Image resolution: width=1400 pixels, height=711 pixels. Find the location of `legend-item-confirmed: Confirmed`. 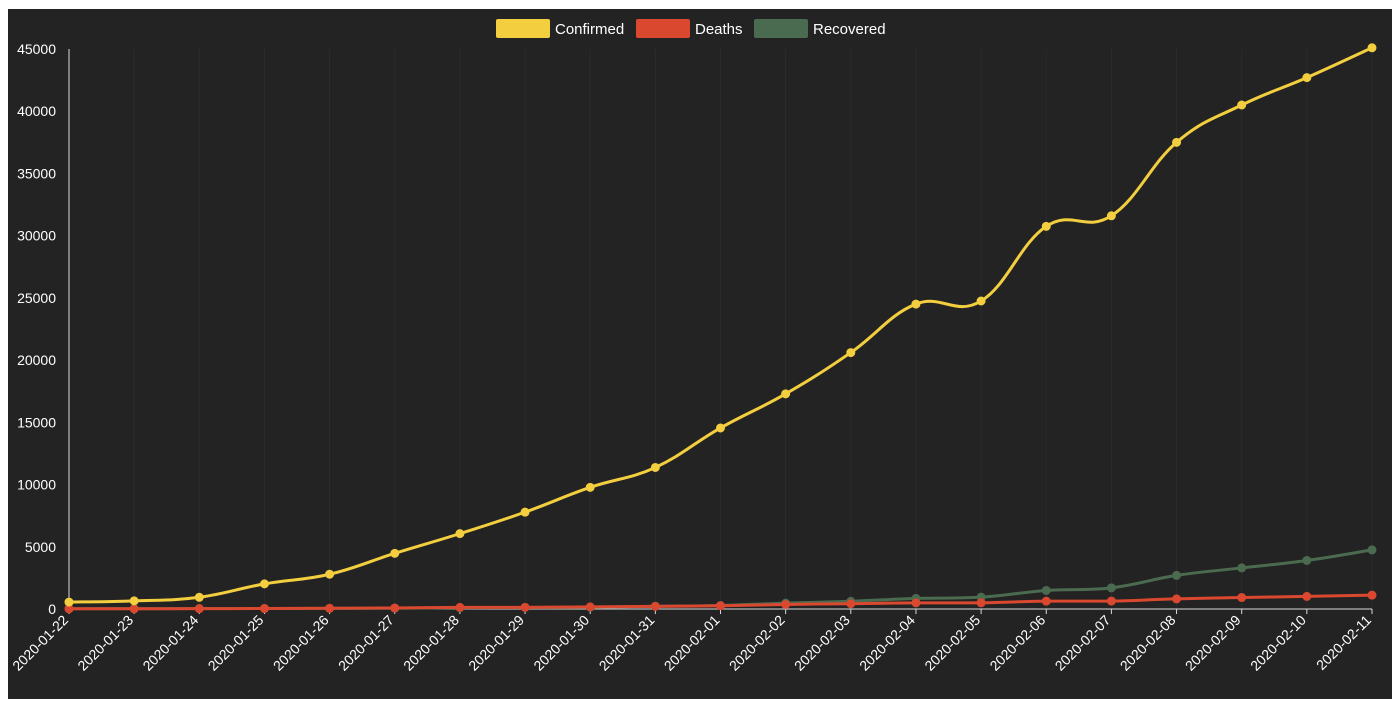

legend-item-confirmed: Confirmed is located at coordinates (560, 28).